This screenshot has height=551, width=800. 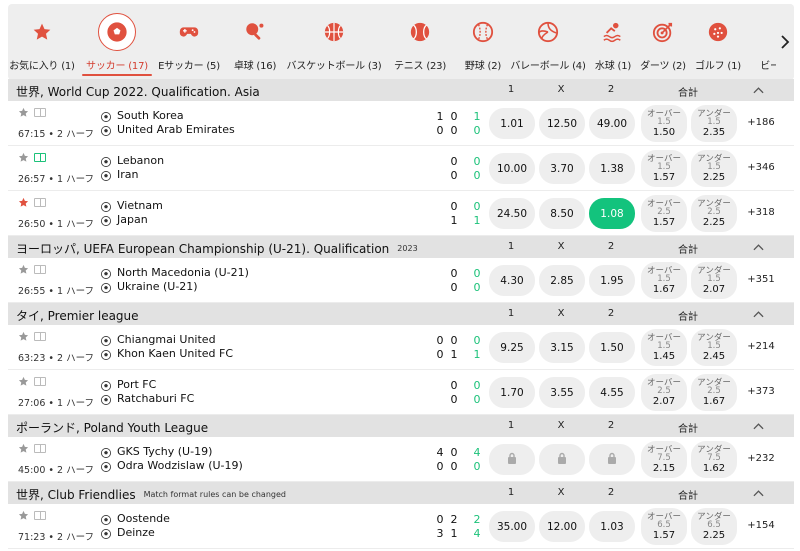 What do you see at coordinates (165, 451) in the screenshot?
I see `home-team: GKS Tychy (U-19)` at bounding box center [165, 451].